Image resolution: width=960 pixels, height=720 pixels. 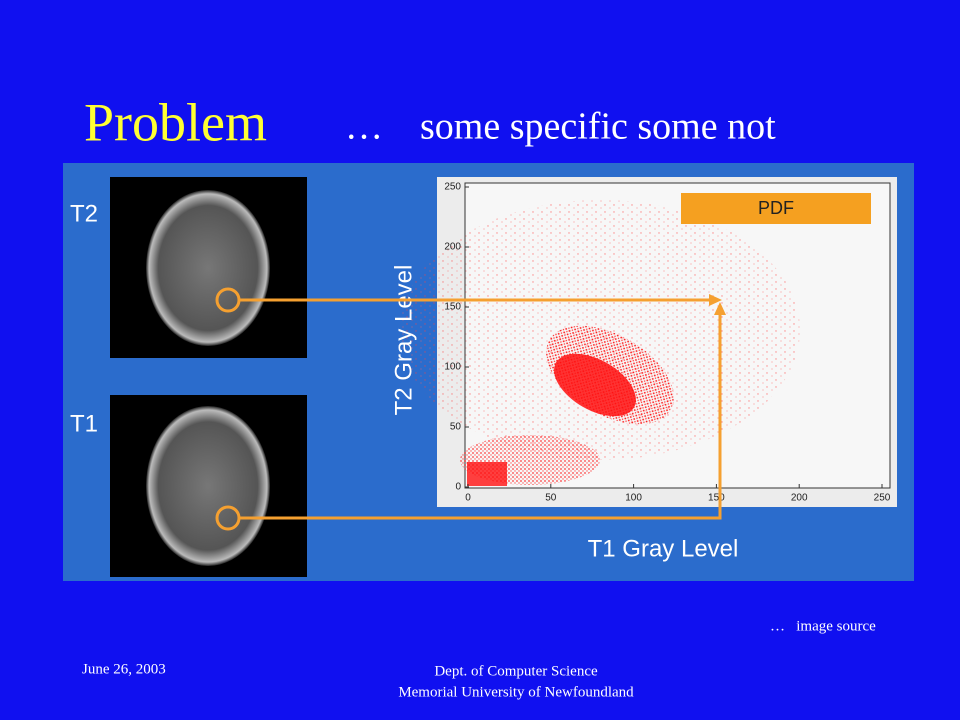 I want to click on x-axis-label: T1 Gray Level, so click(x=663, y=548).